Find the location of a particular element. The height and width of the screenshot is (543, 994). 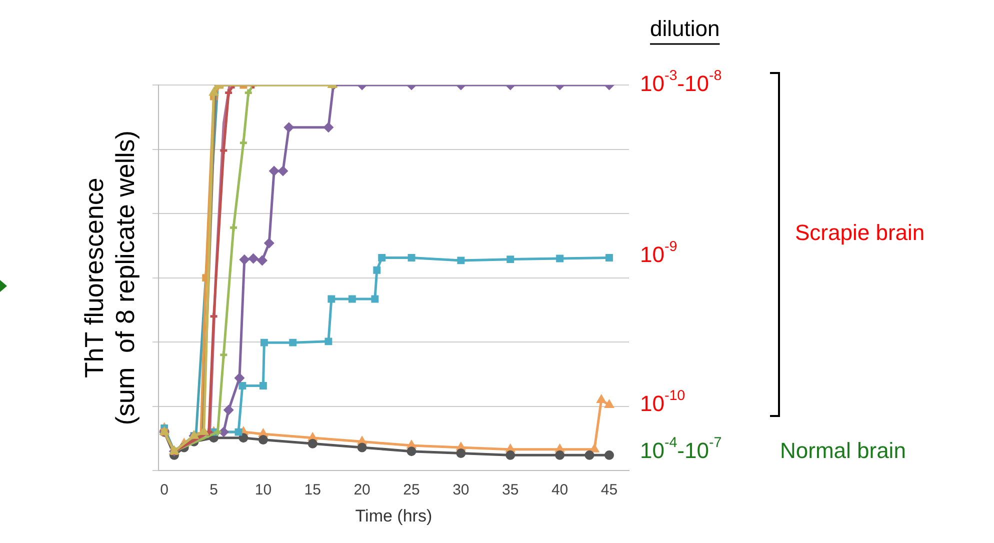

x-tick-label: 15 is located at coordinates (312, 490).